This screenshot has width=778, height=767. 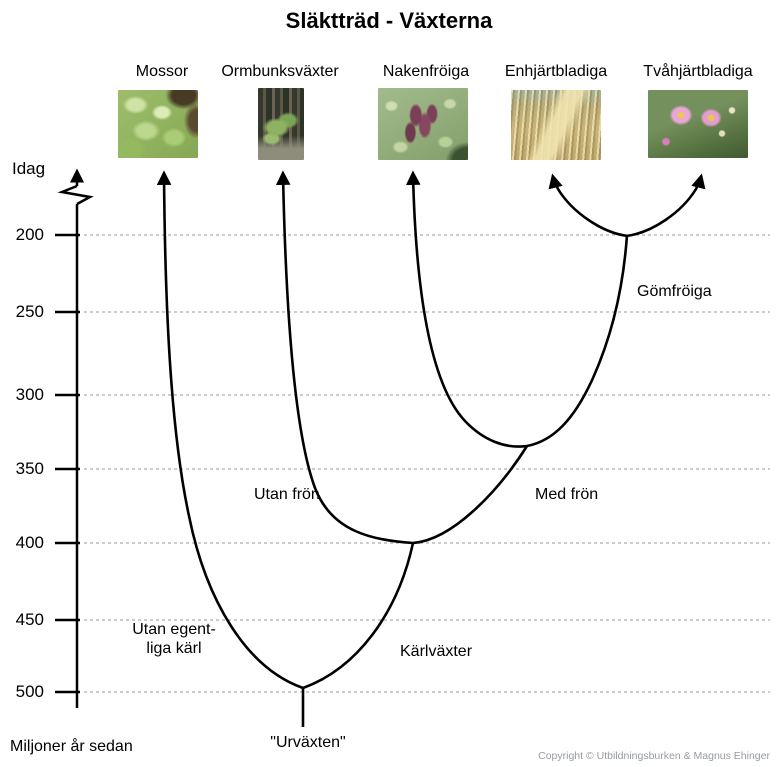 I want to click on label-med-fron: Med frön, so click(x=567, y=494).